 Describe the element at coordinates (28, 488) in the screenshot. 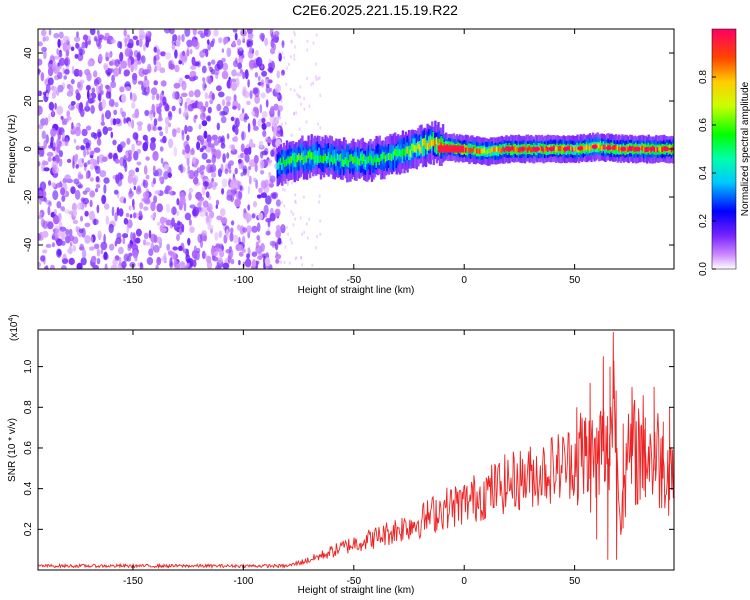

I see `y-tick-label: 0.4` at that location.